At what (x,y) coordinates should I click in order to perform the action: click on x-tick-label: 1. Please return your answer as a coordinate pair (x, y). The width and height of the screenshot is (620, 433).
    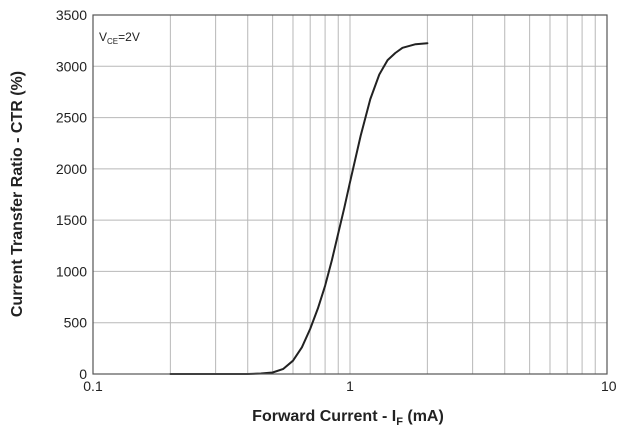
    Looking at the image, I should click on (350, 386).